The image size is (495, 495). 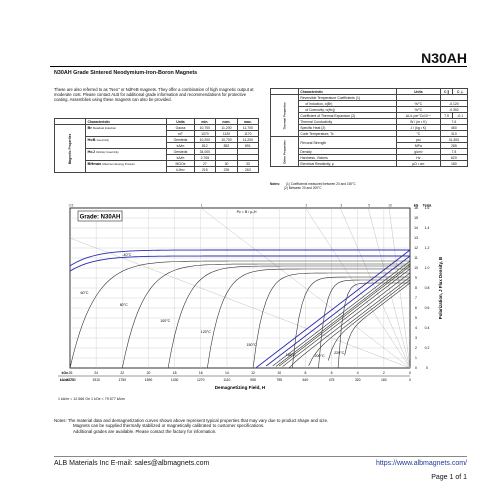 I want to click on x-tick-koe: 6, so click(x=332, y=373).